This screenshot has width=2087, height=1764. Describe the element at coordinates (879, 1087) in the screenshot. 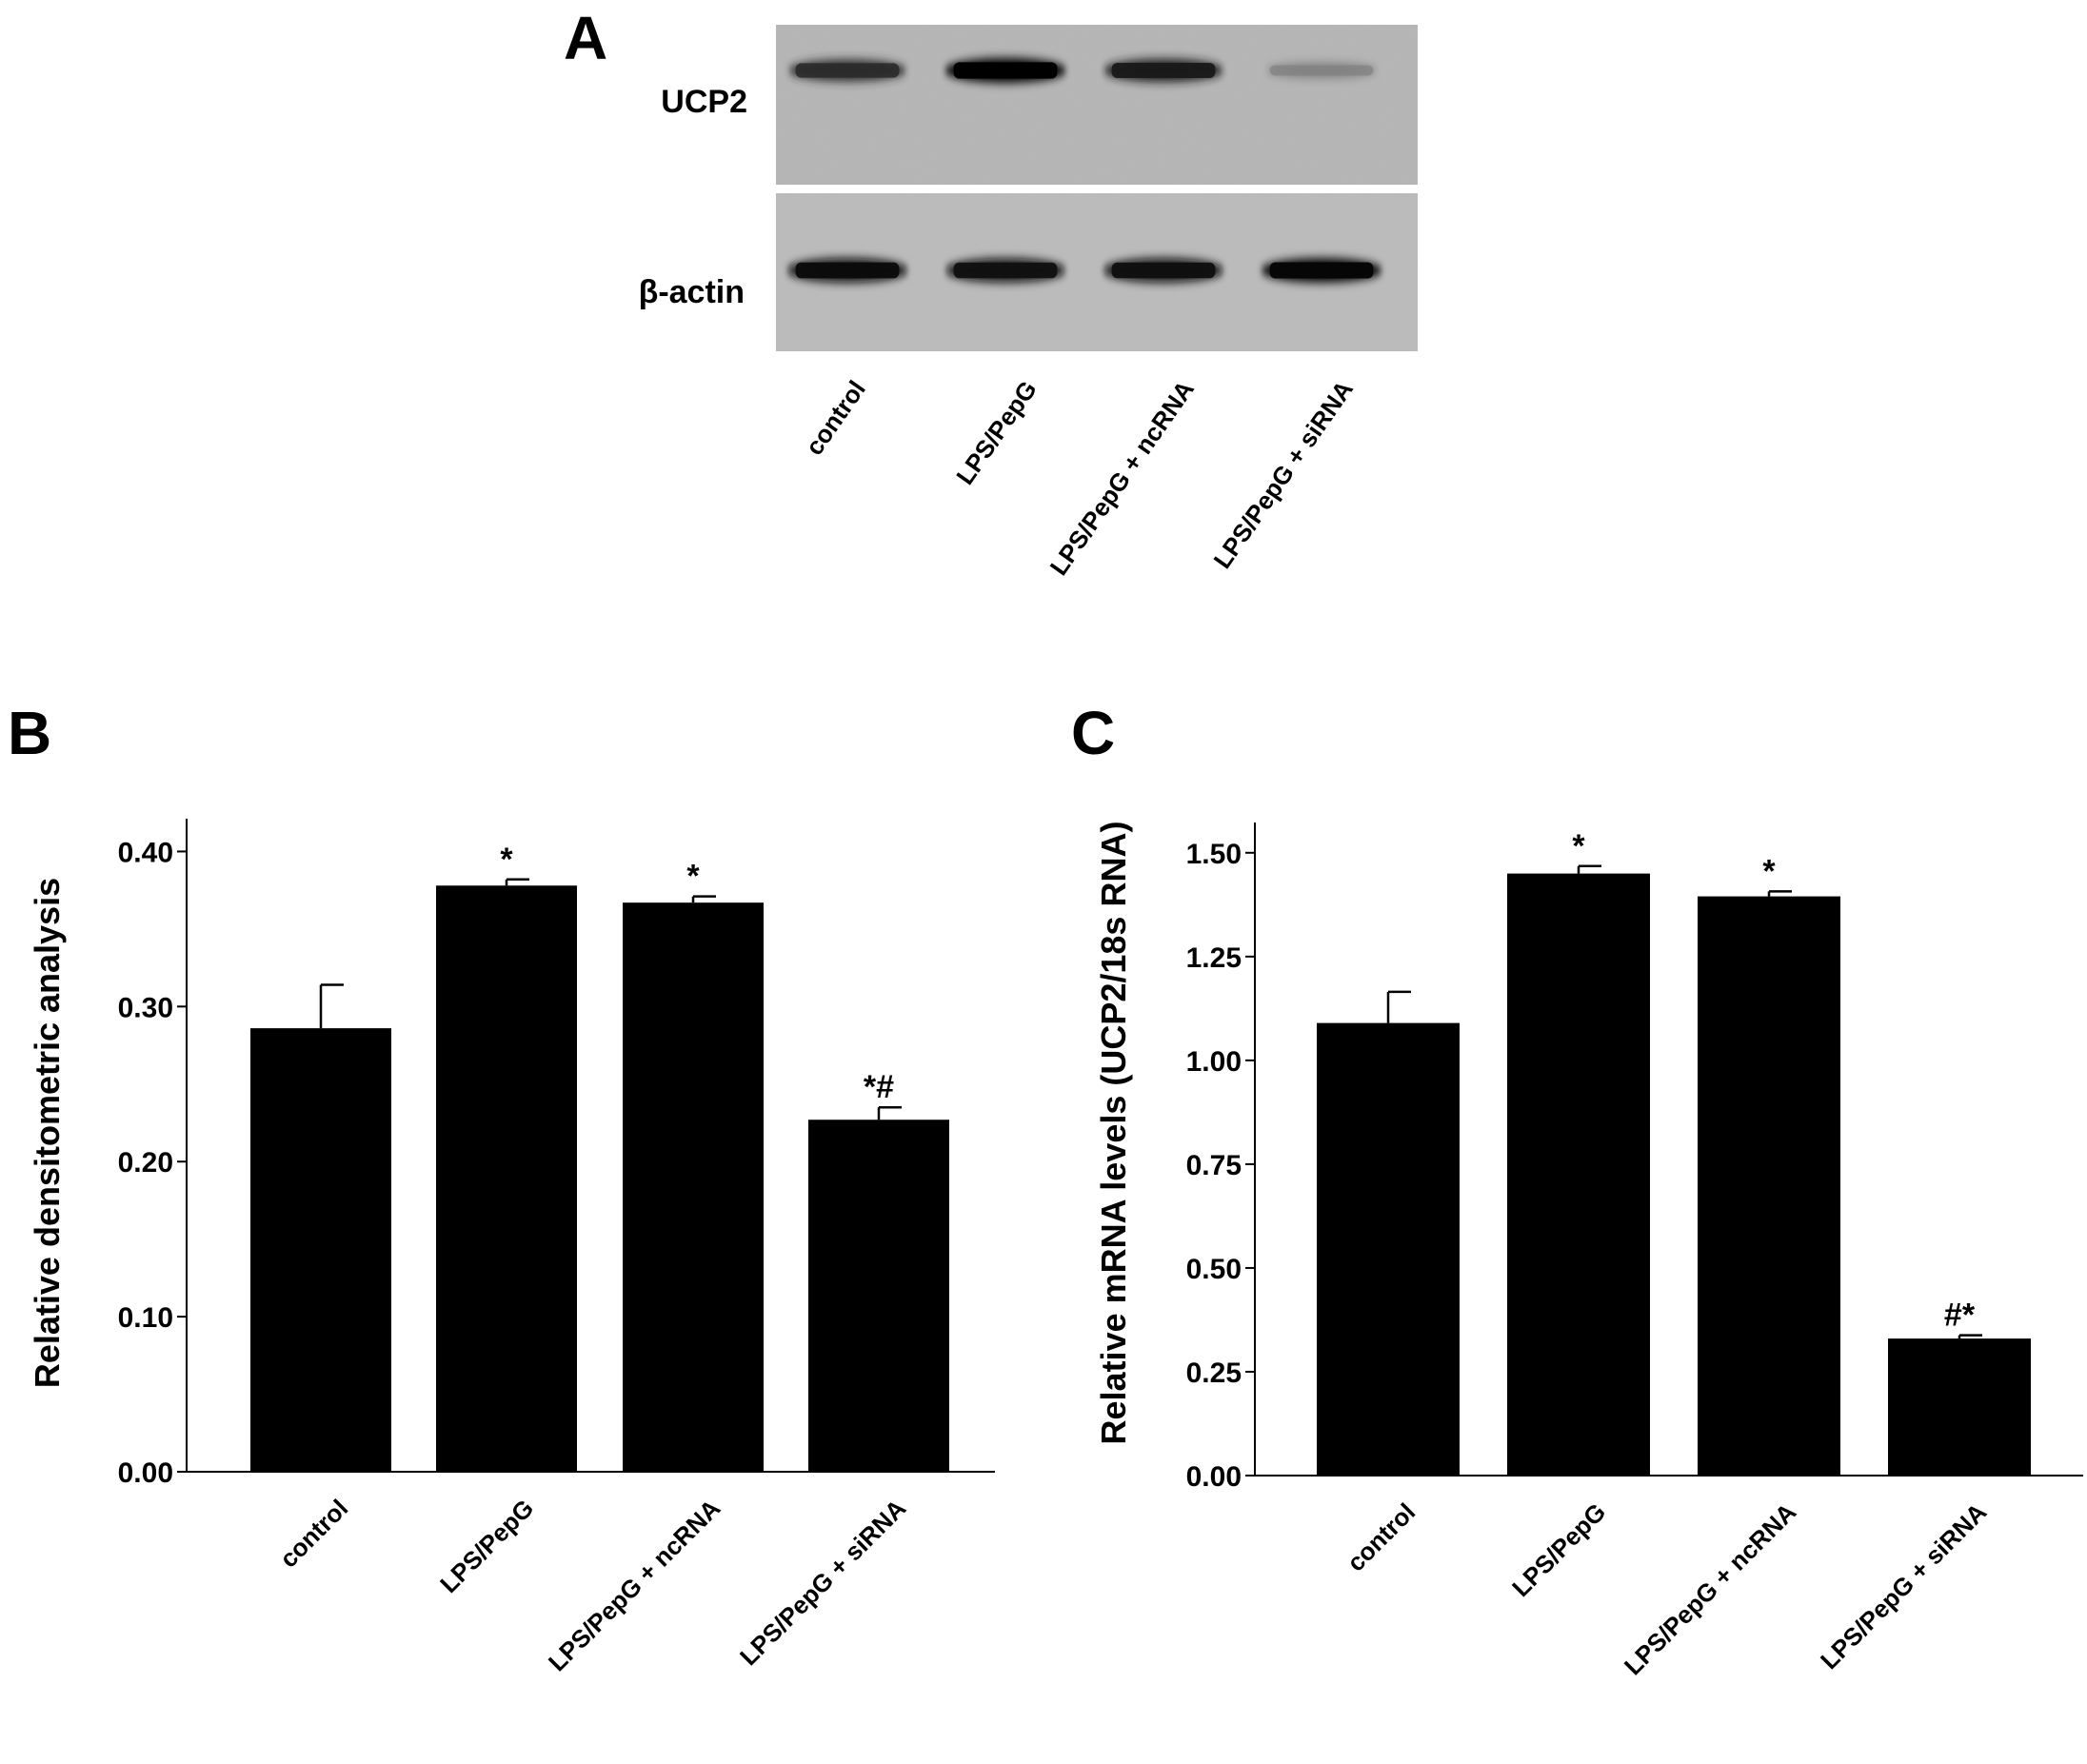

I see `significance-marker: *#` at that location.